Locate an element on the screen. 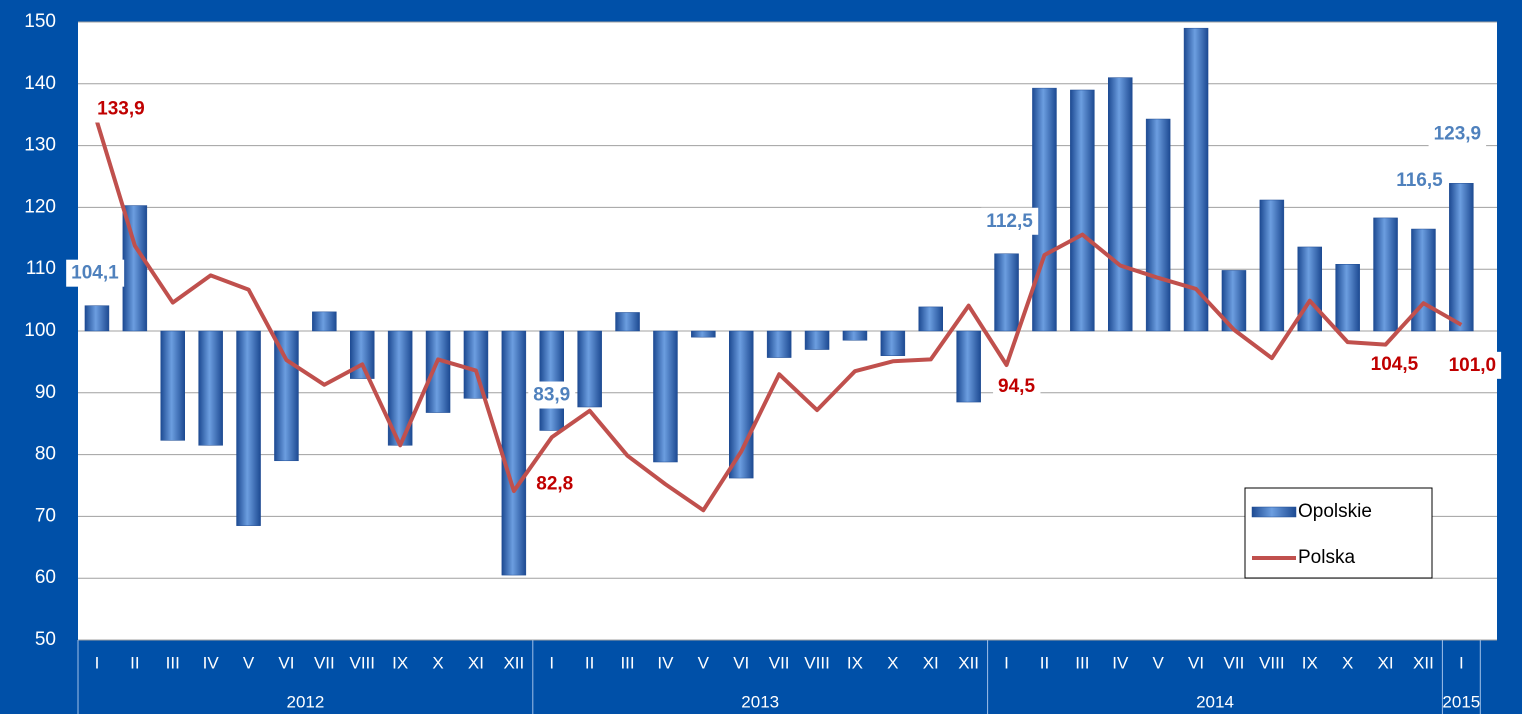  data-label: 112,5 is located at coordinates (1009, 221).